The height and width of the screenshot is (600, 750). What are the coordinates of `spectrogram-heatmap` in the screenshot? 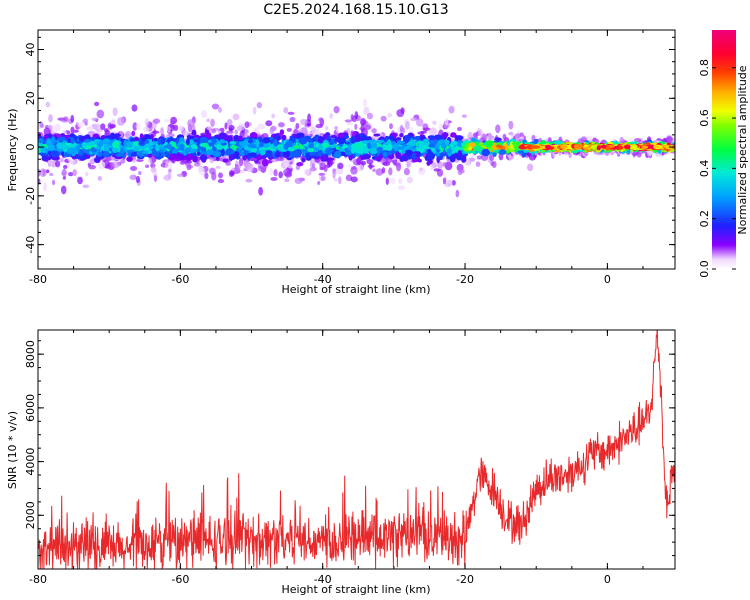 It's located at (356, 148).